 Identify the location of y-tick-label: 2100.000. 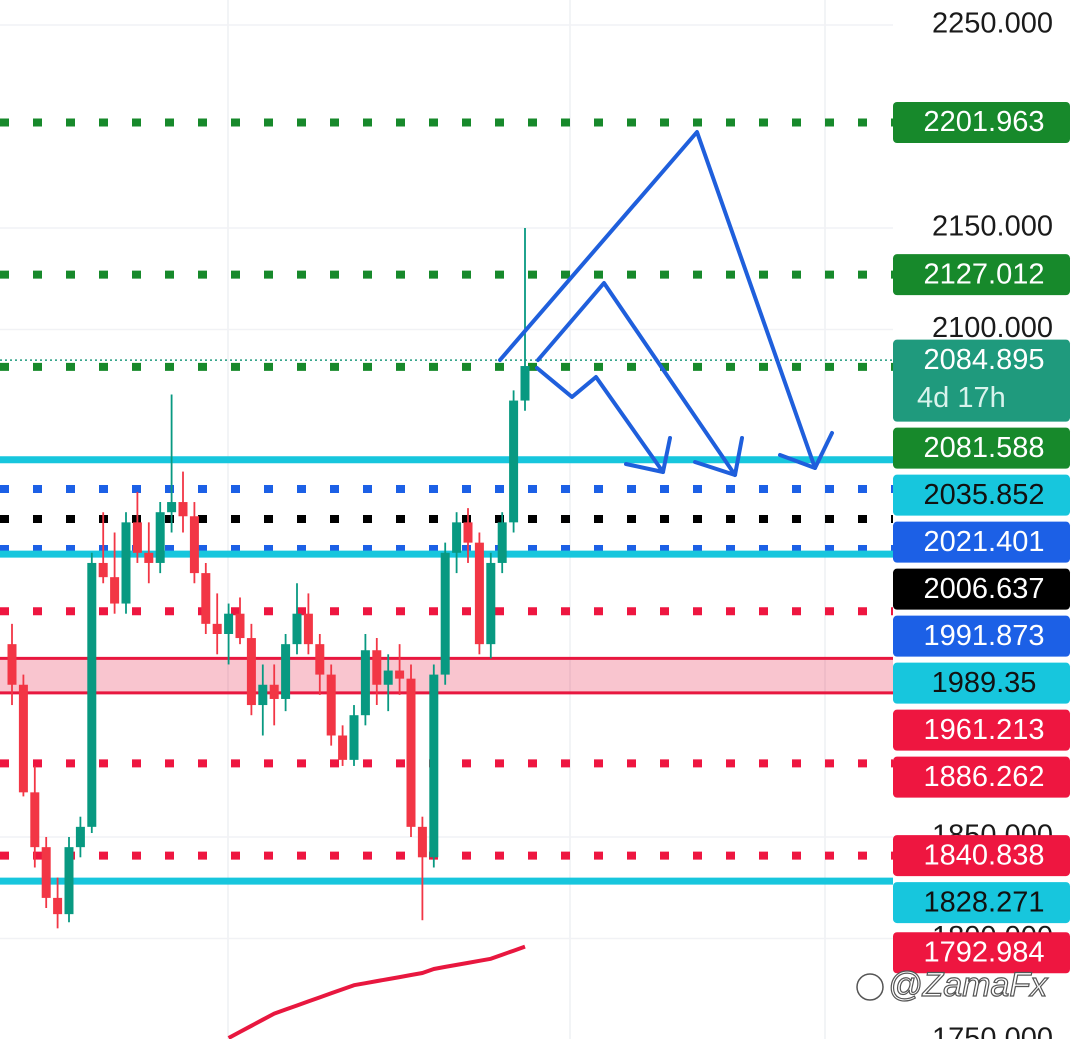
(992, 328).